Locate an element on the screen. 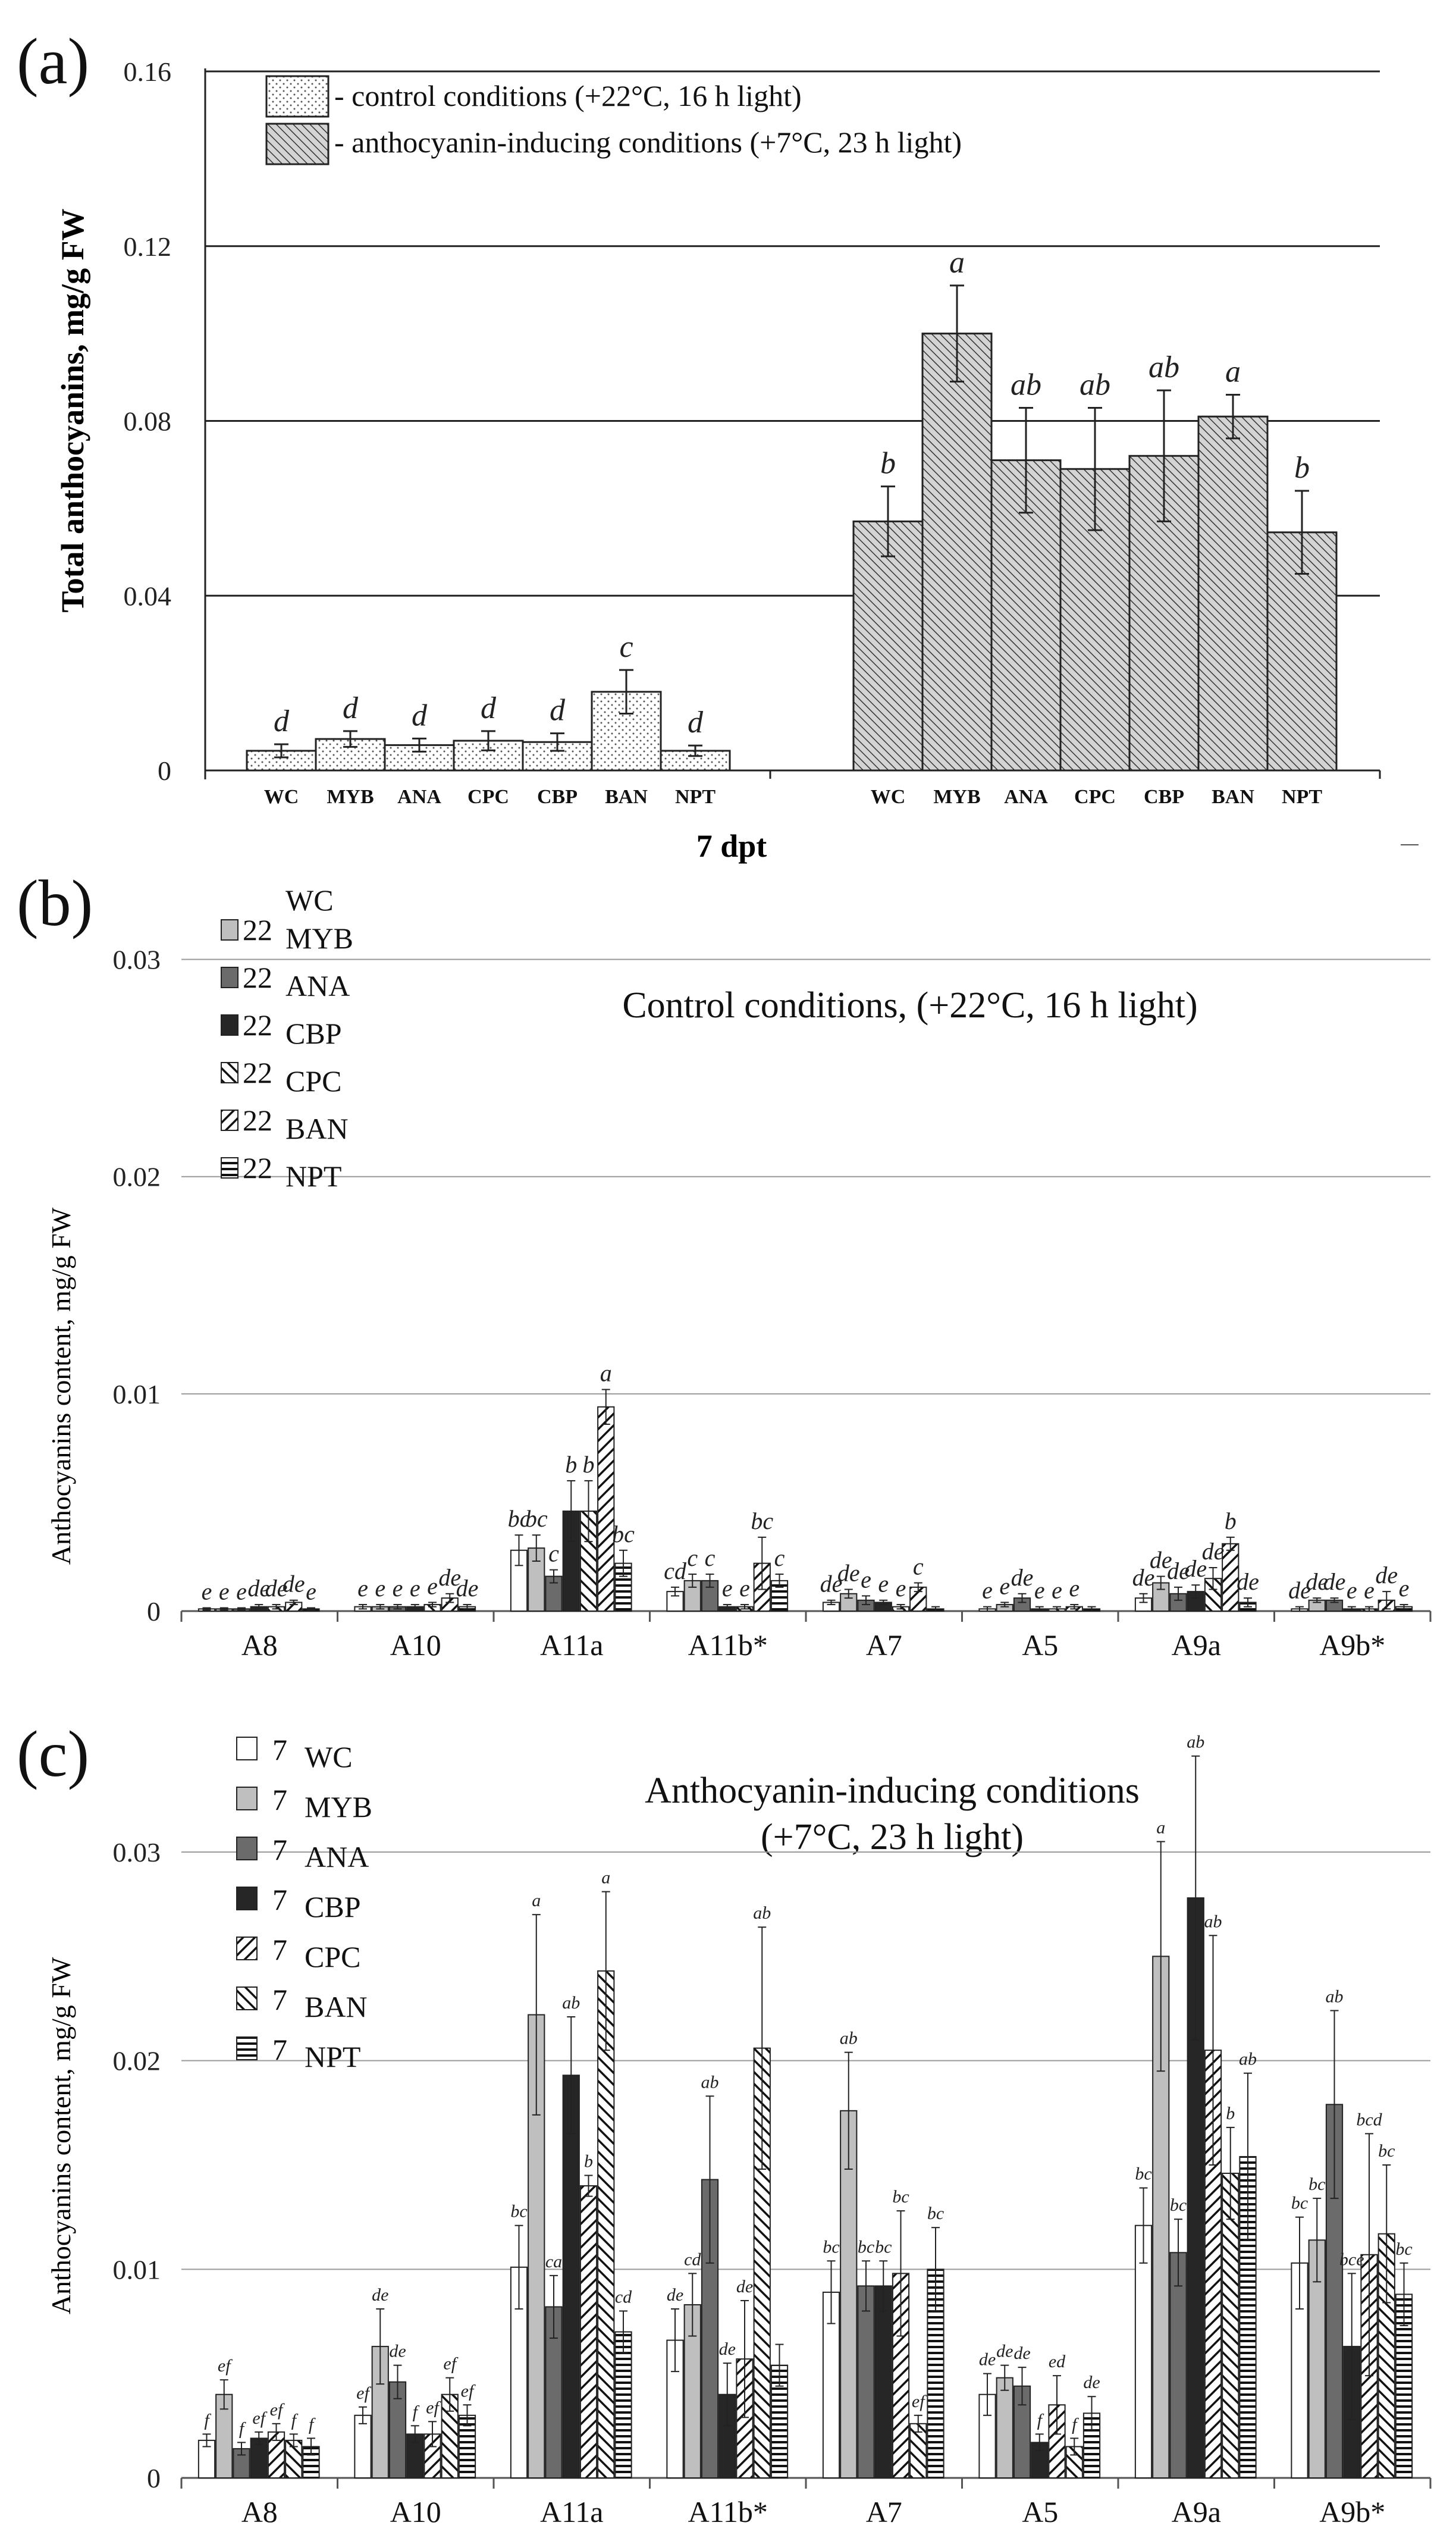 The height and width of the screenshot is (2538, 1456). panel-c-category-label: A9b* is located at coordinates (1352, 2511).